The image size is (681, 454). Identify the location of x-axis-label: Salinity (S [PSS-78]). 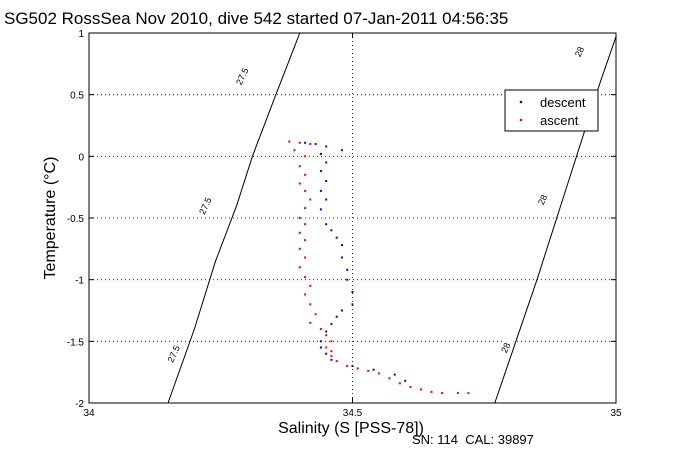
(351, 428).